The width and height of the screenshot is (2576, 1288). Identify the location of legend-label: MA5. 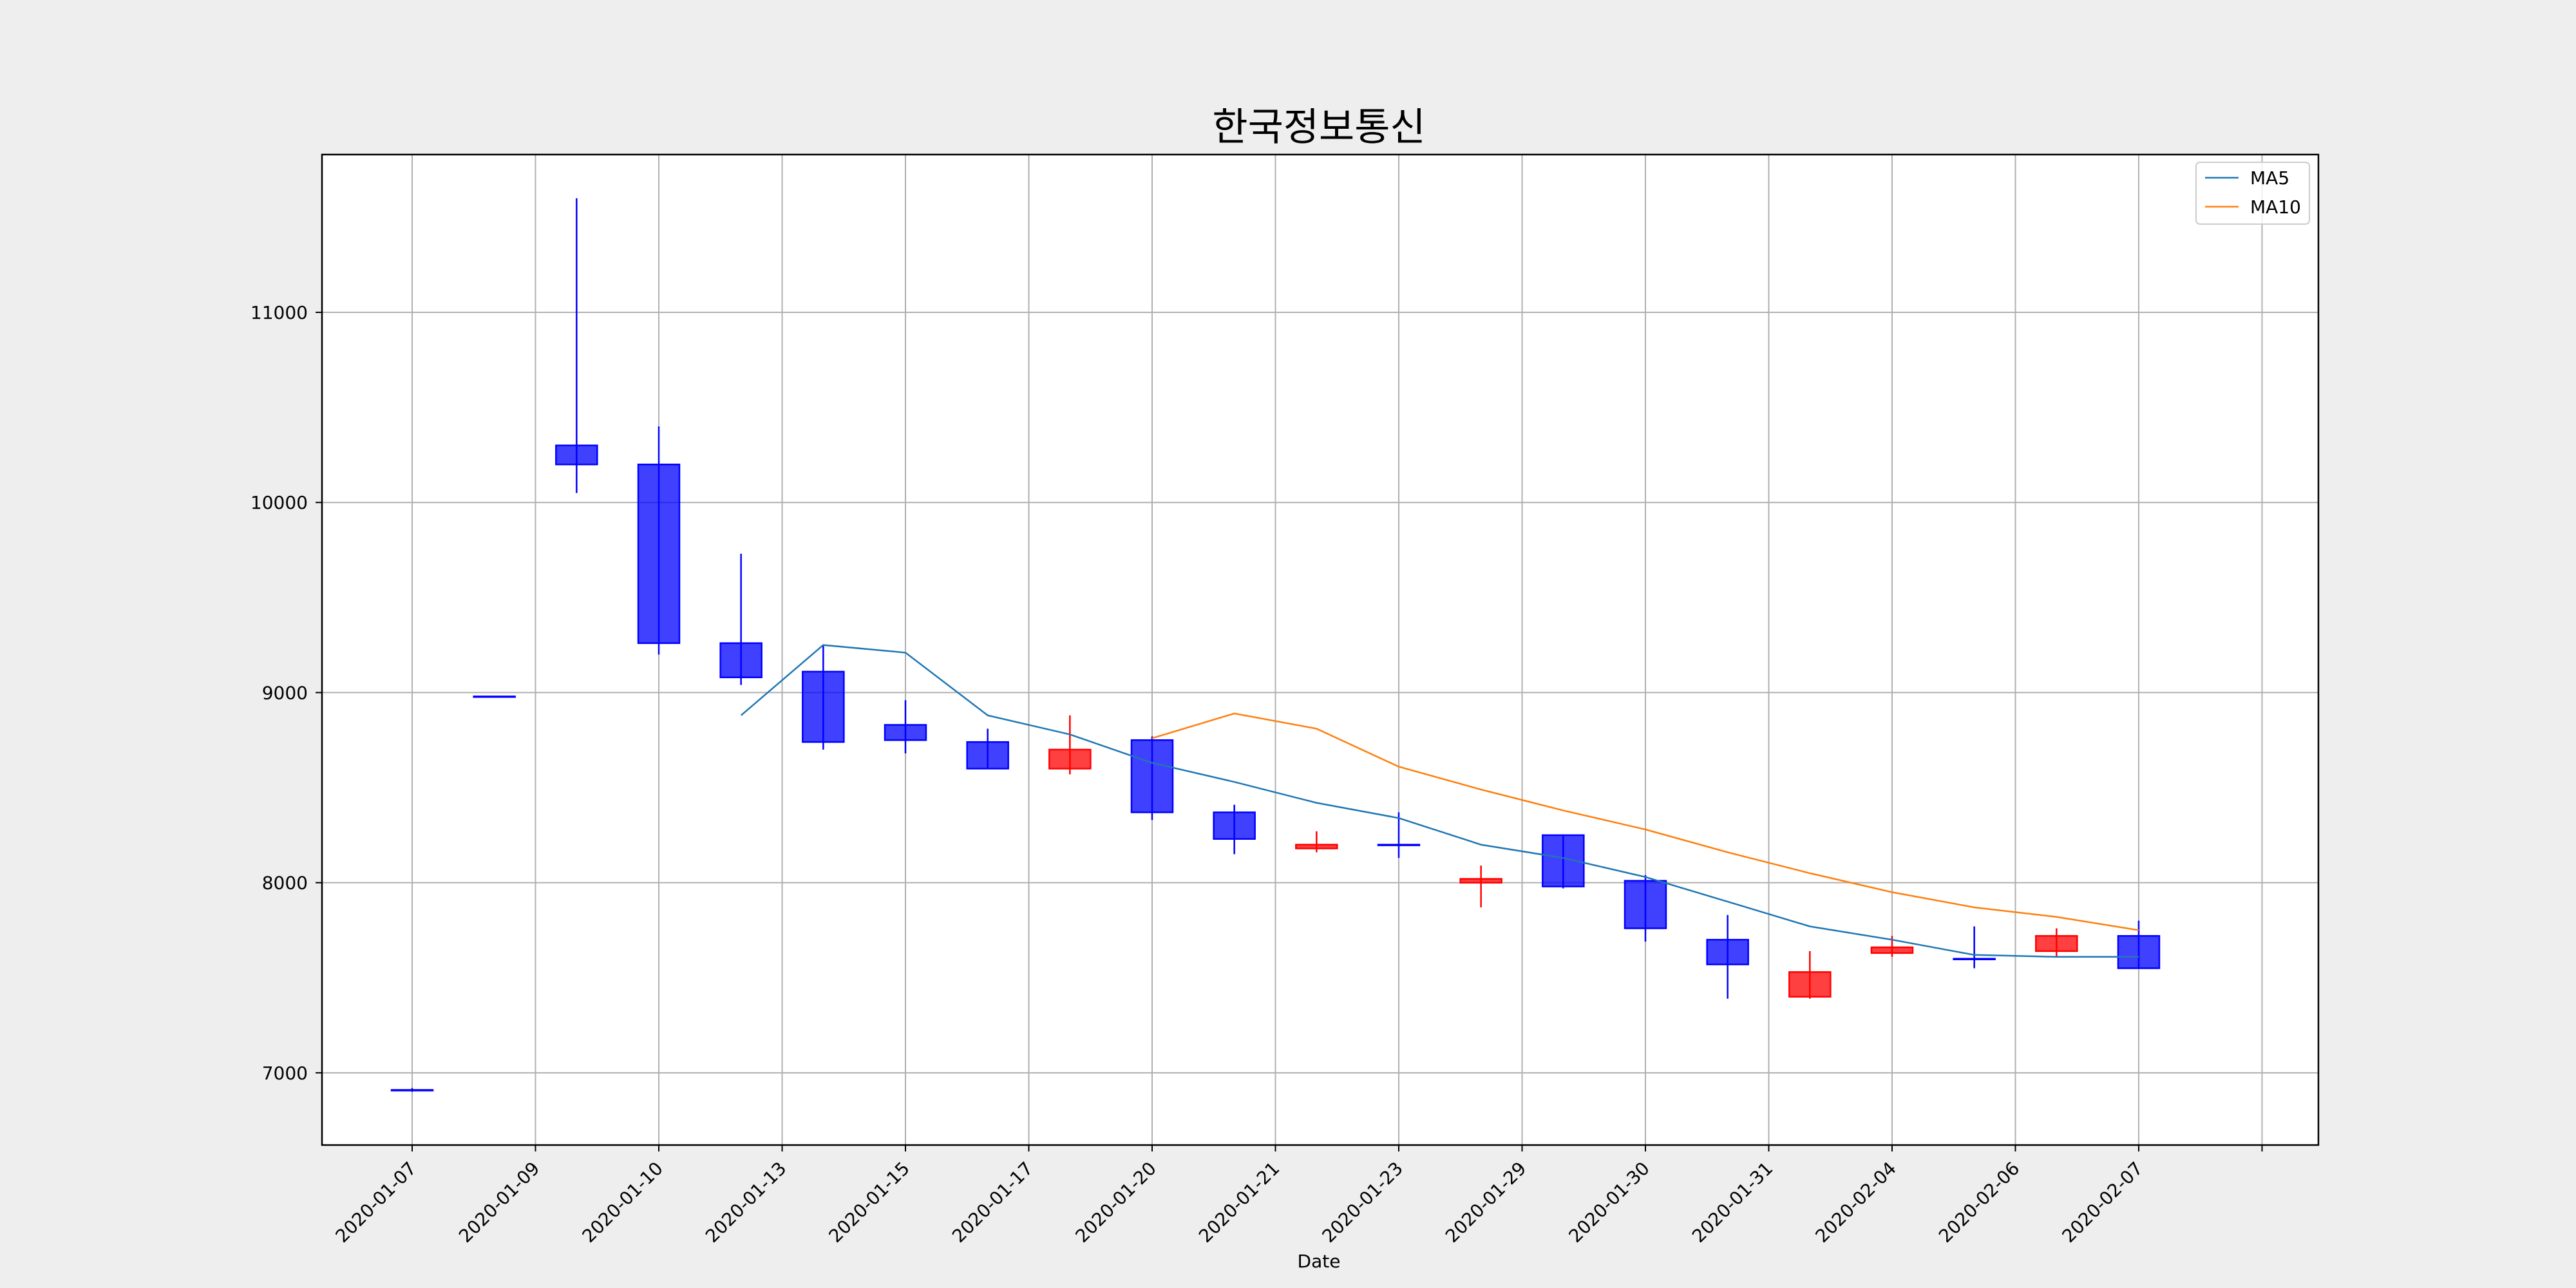
(2269, 178).